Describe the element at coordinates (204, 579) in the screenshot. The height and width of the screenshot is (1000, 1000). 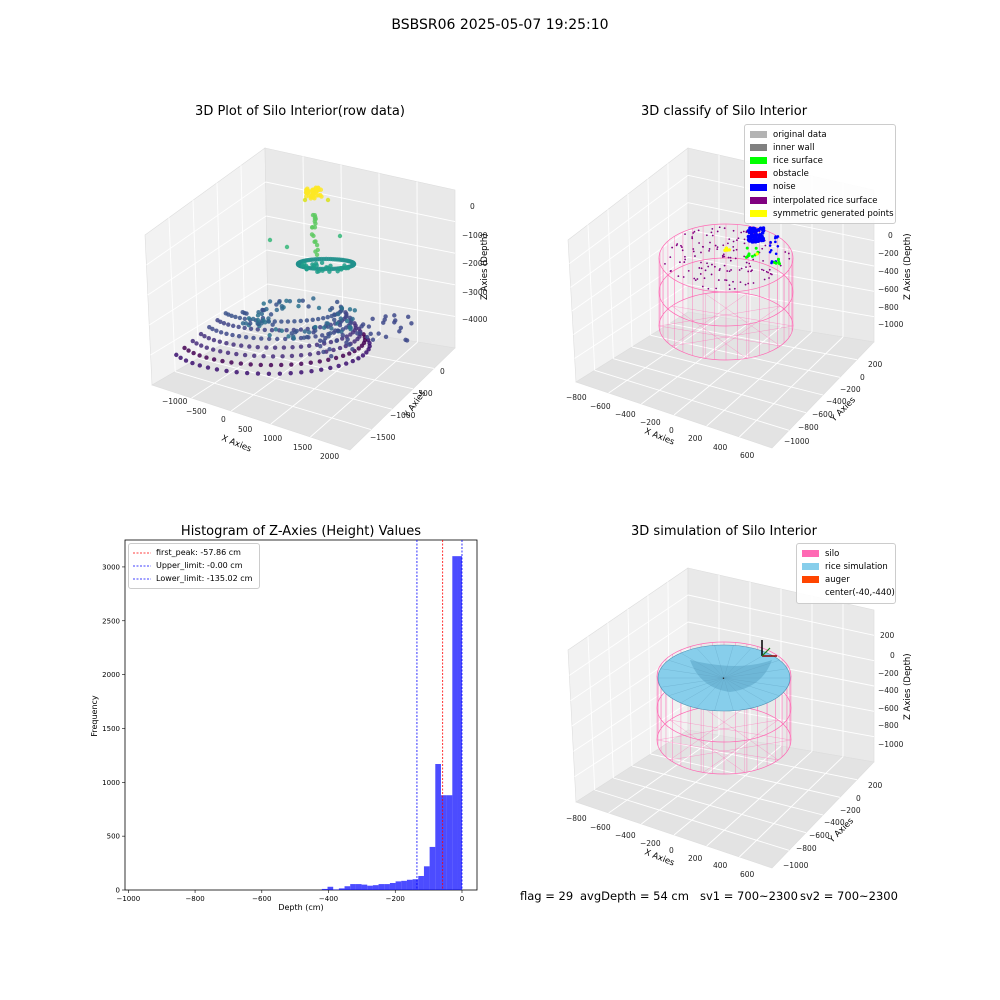
I see `legend-label: Lower_limit: -135.02 cm` at that location.